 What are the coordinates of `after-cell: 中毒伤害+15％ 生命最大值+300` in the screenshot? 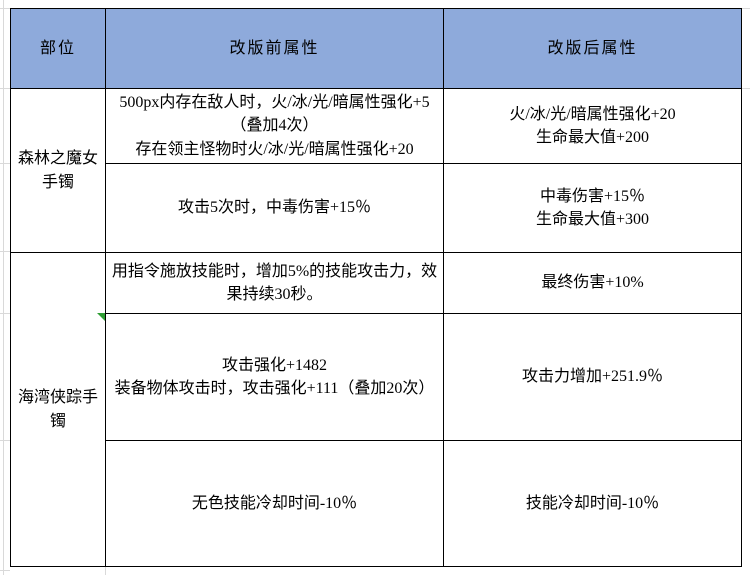 It's located at (592, 208).